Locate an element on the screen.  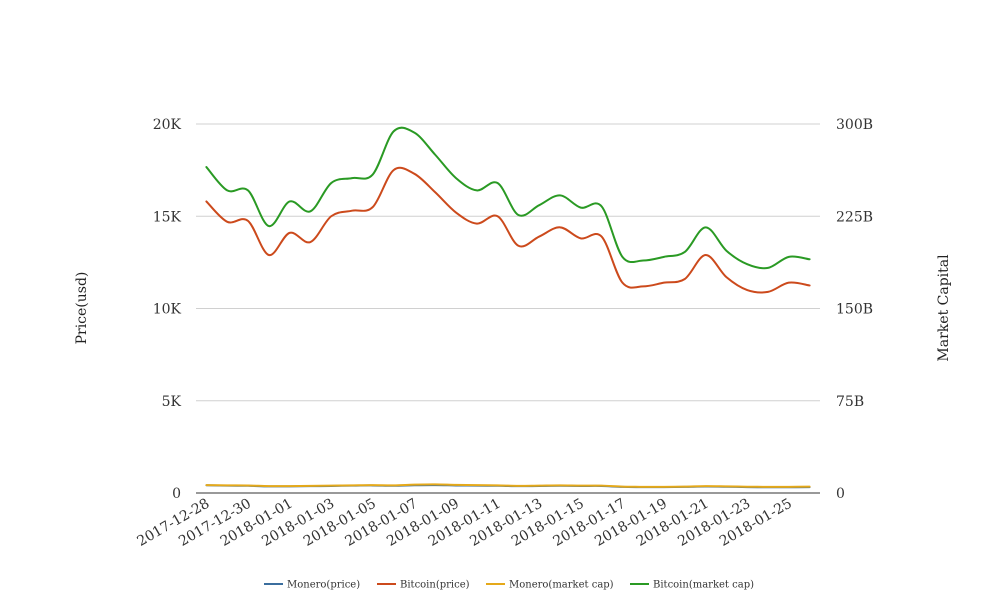
right-axis-title: Market Capital is located at coordinates (944, 308).